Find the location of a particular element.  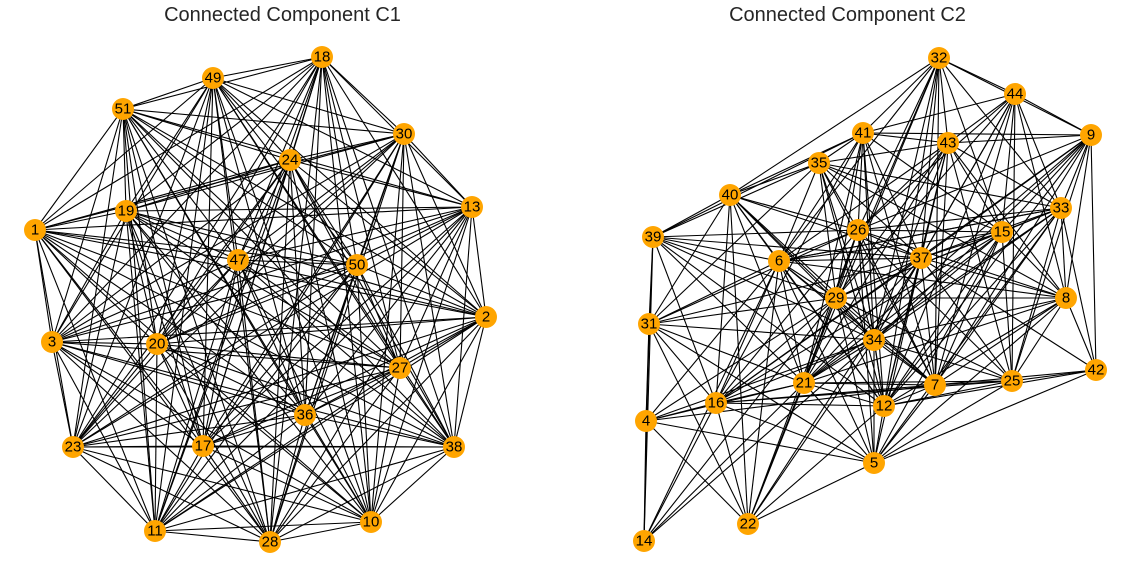

node-51: 51 is located at coordinates (123, 109).